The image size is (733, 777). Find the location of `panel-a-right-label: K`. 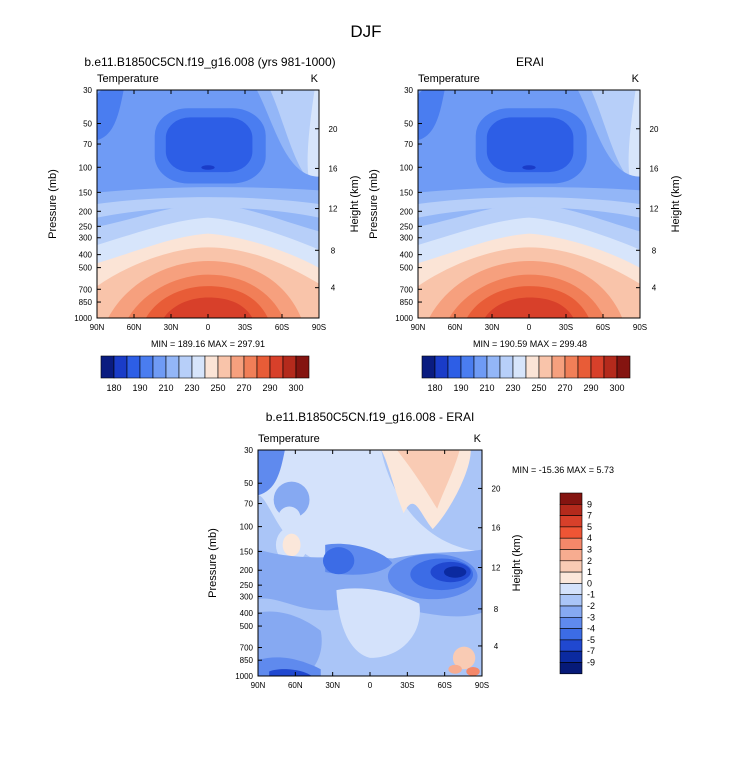

panel-a-right-label: K is located at coordinates (315, 79).